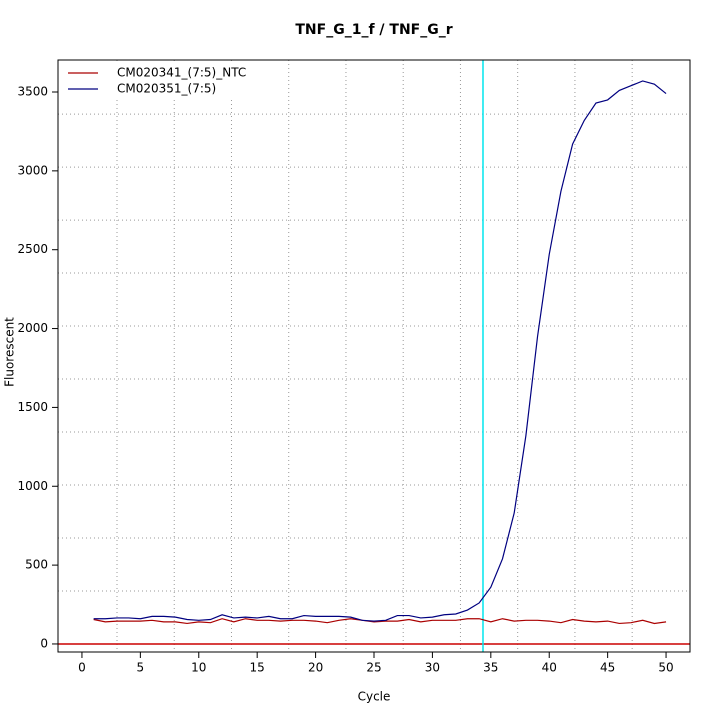 The image size is (720, 720). Describe the element at coordinates (36, 565) in the screenshot. I see `y-tick-label: 500` at that location.